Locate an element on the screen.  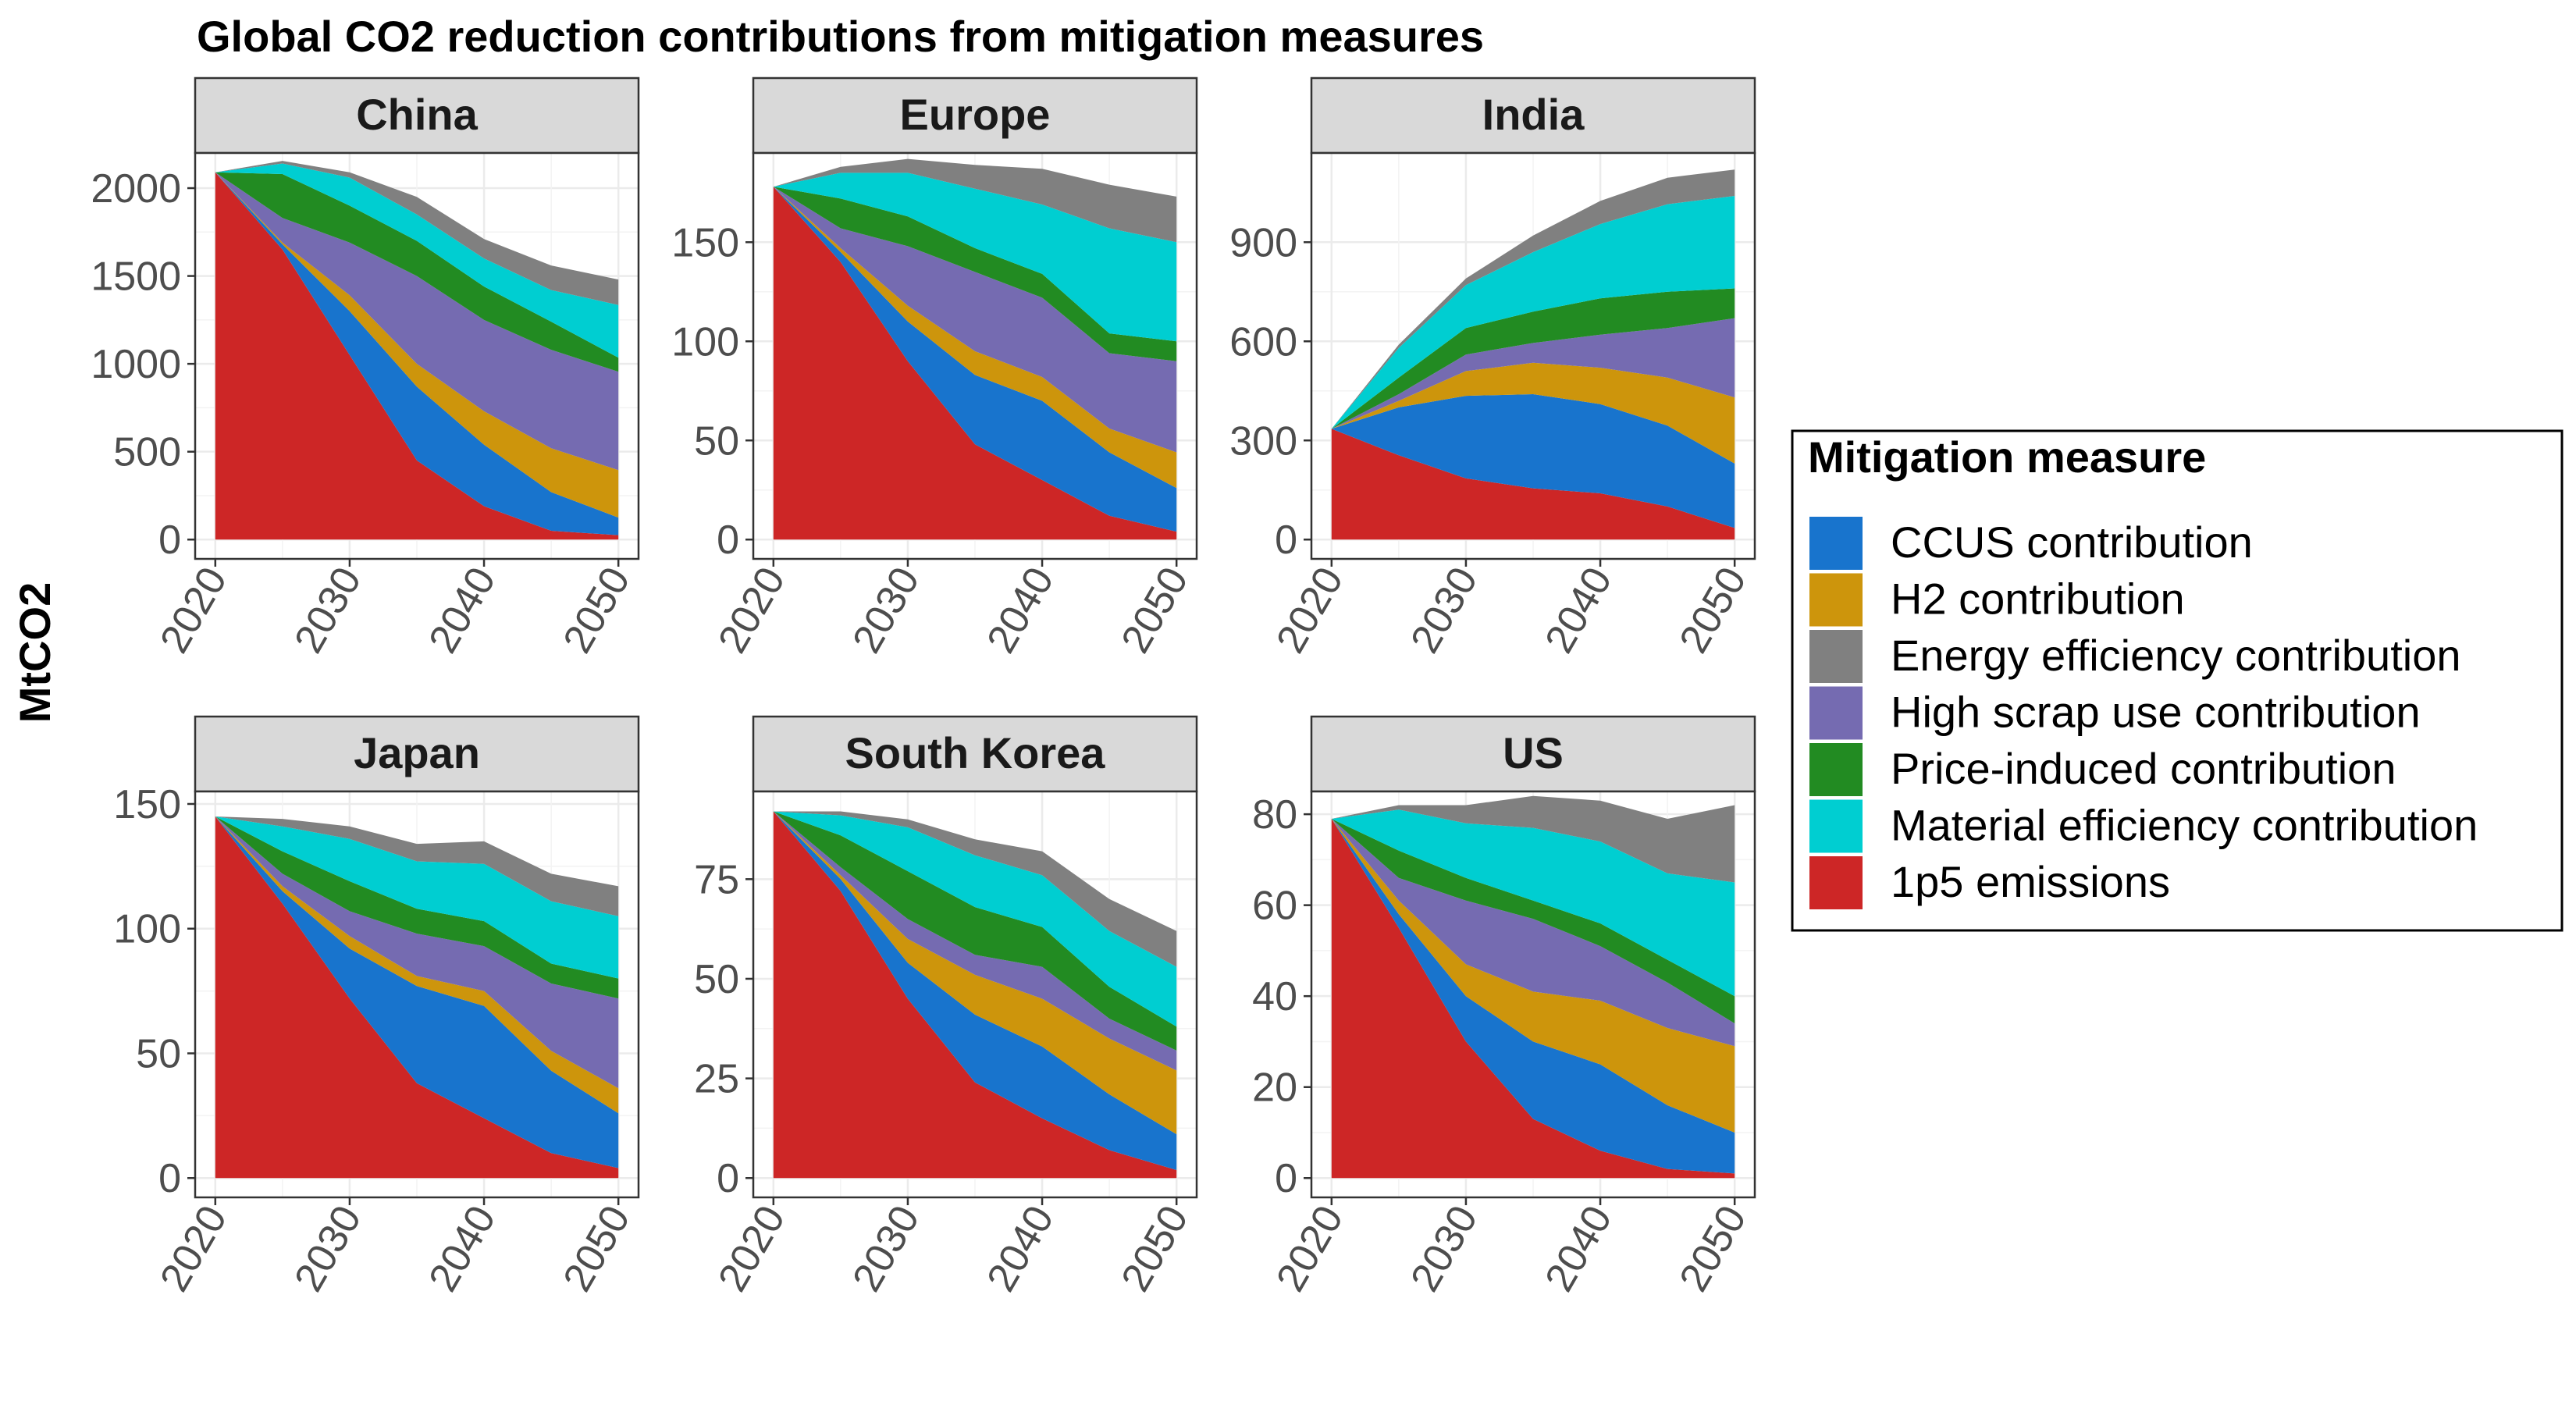
y-tick-label: 60 is located at coordinates (1274, 906).